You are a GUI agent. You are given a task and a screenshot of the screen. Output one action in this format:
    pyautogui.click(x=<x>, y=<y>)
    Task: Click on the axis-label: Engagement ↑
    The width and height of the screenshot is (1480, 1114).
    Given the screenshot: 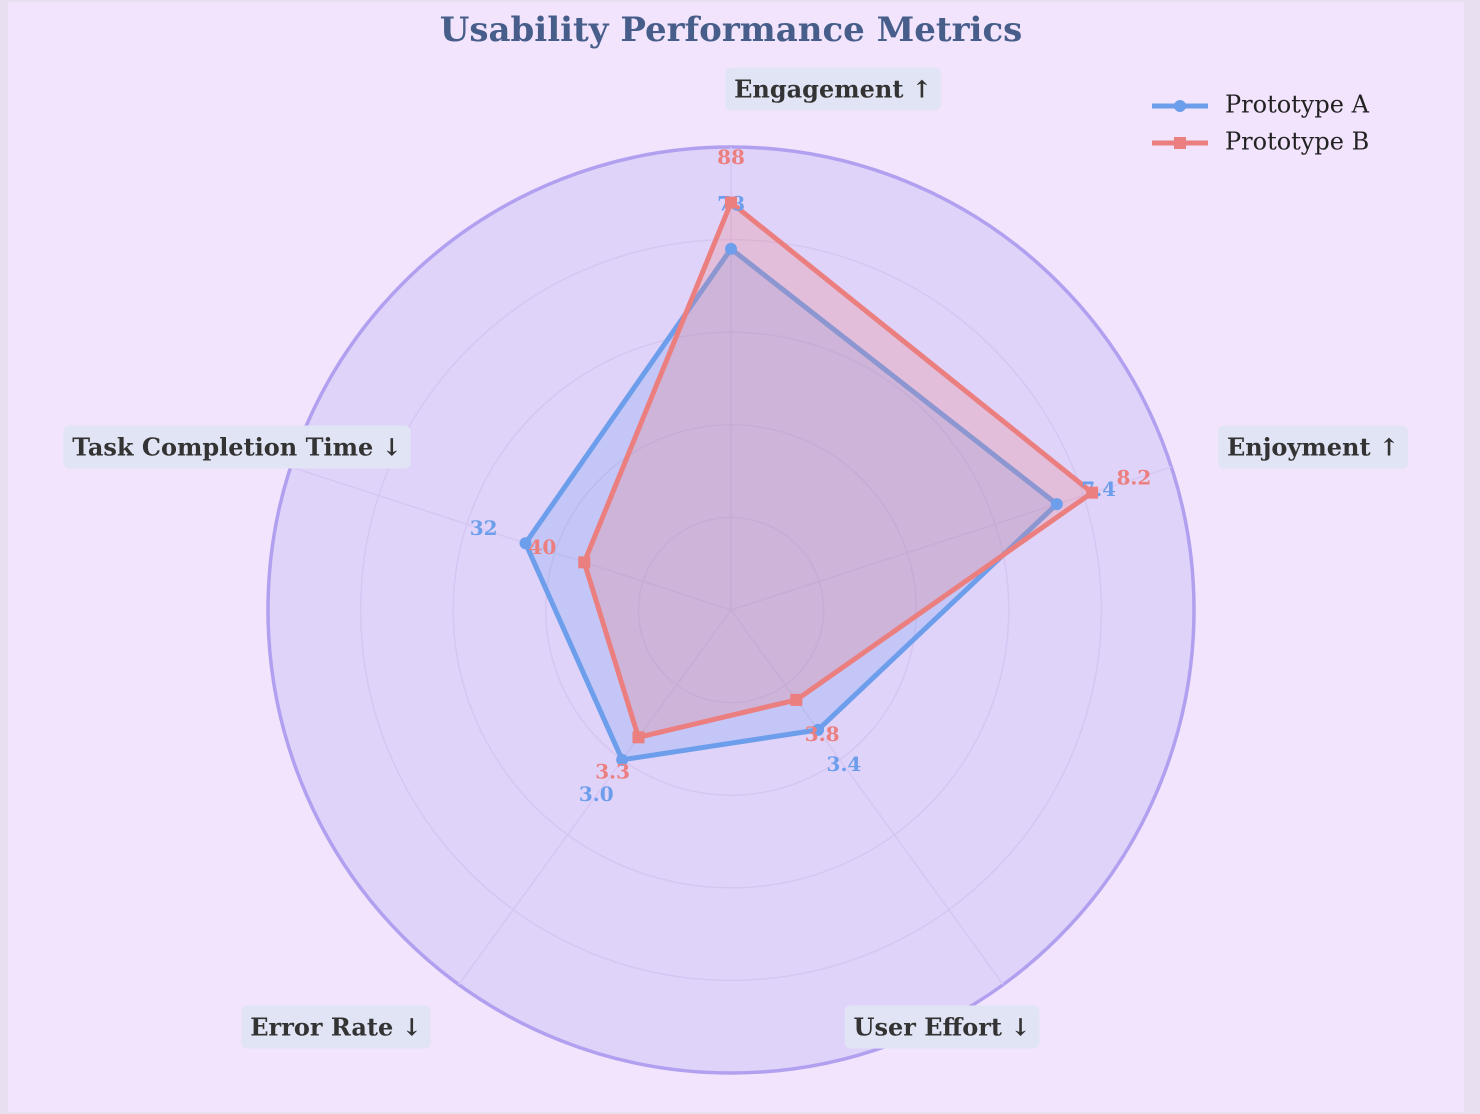 What is the action you would take?
    pyautogui.click(x=833, y=89)
    